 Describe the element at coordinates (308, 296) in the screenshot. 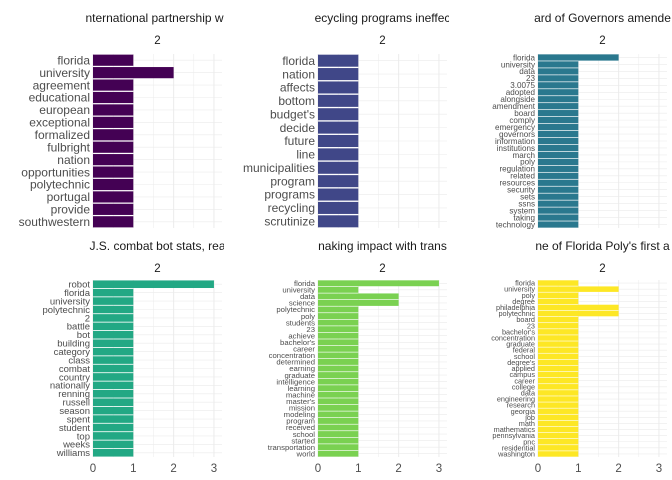

I see `category-label: data` at that location.